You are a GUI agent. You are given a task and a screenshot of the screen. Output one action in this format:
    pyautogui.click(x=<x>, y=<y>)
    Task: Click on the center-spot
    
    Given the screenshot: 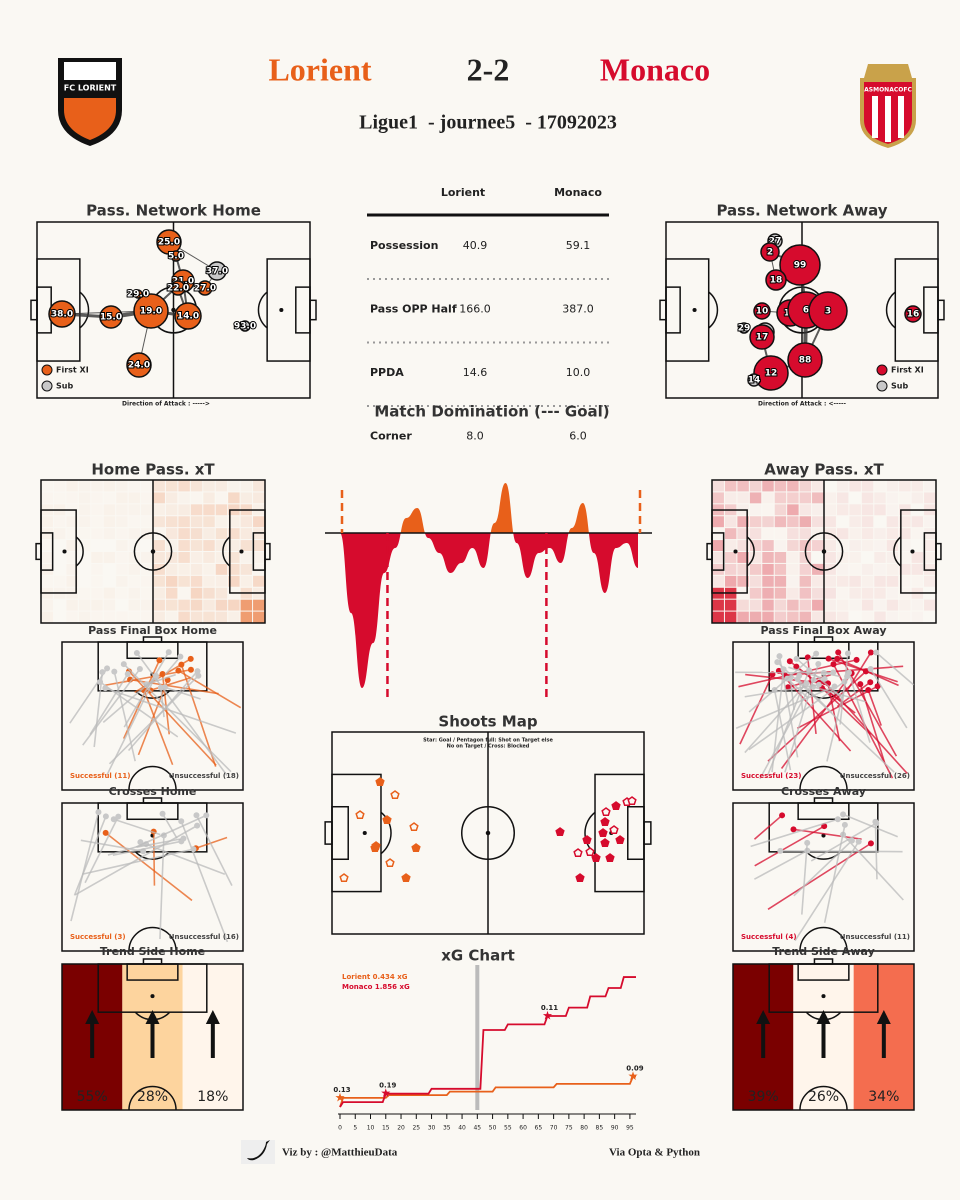 What is the action you would take?
    pyautogui.click(x=824, y=551)
    